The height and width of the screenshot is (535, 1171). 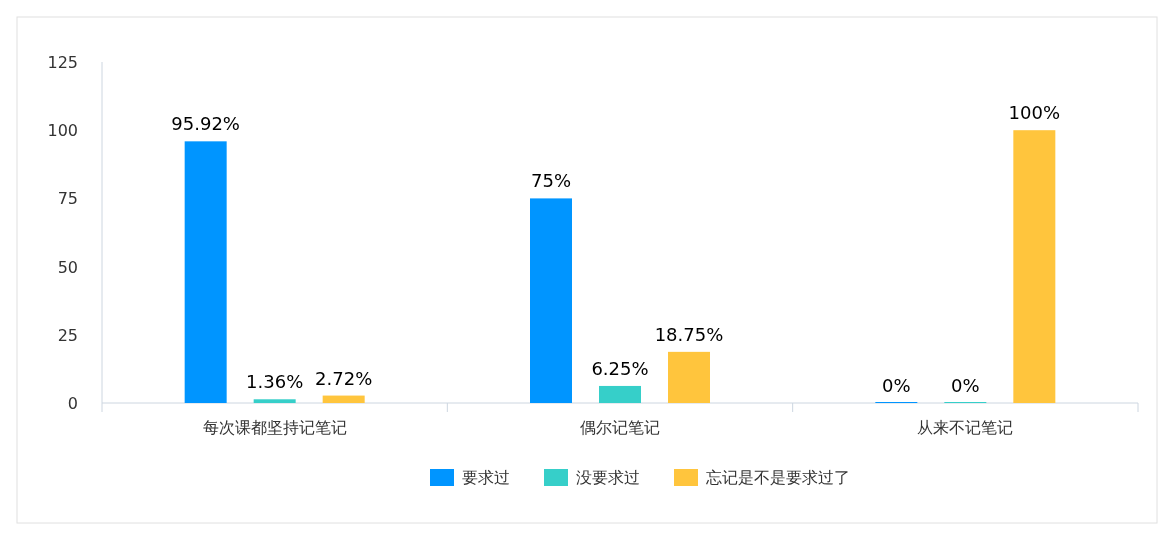 I want to click on data-label: 95.92%, so click(x=205, y=124).